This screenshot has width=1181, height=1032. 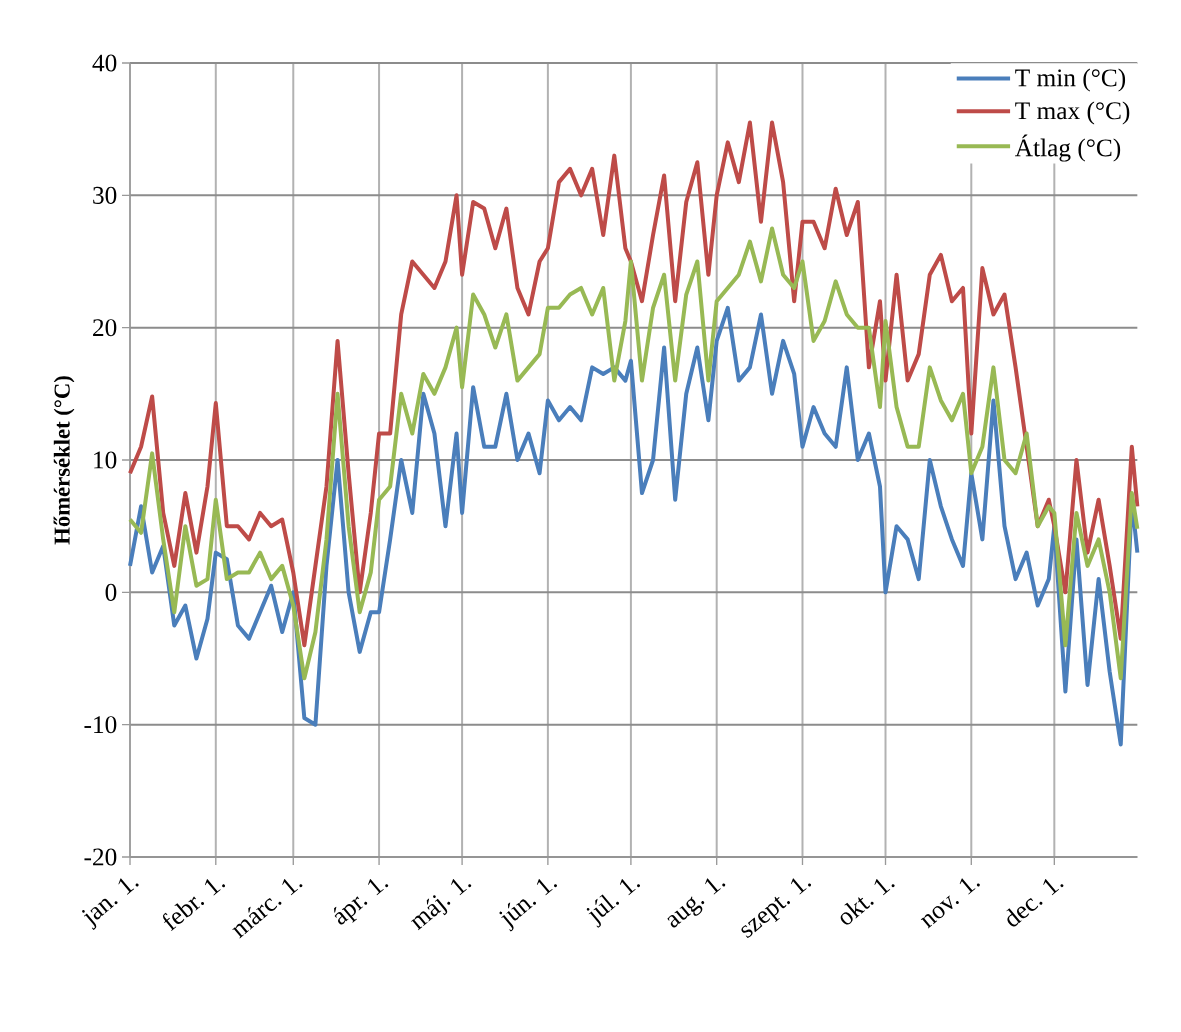 What do you see at coordinates (64, 460) in the screenshot?
I see `y-axis-title: Hőmérséklet (°C)` at bounding box center [64, 460].